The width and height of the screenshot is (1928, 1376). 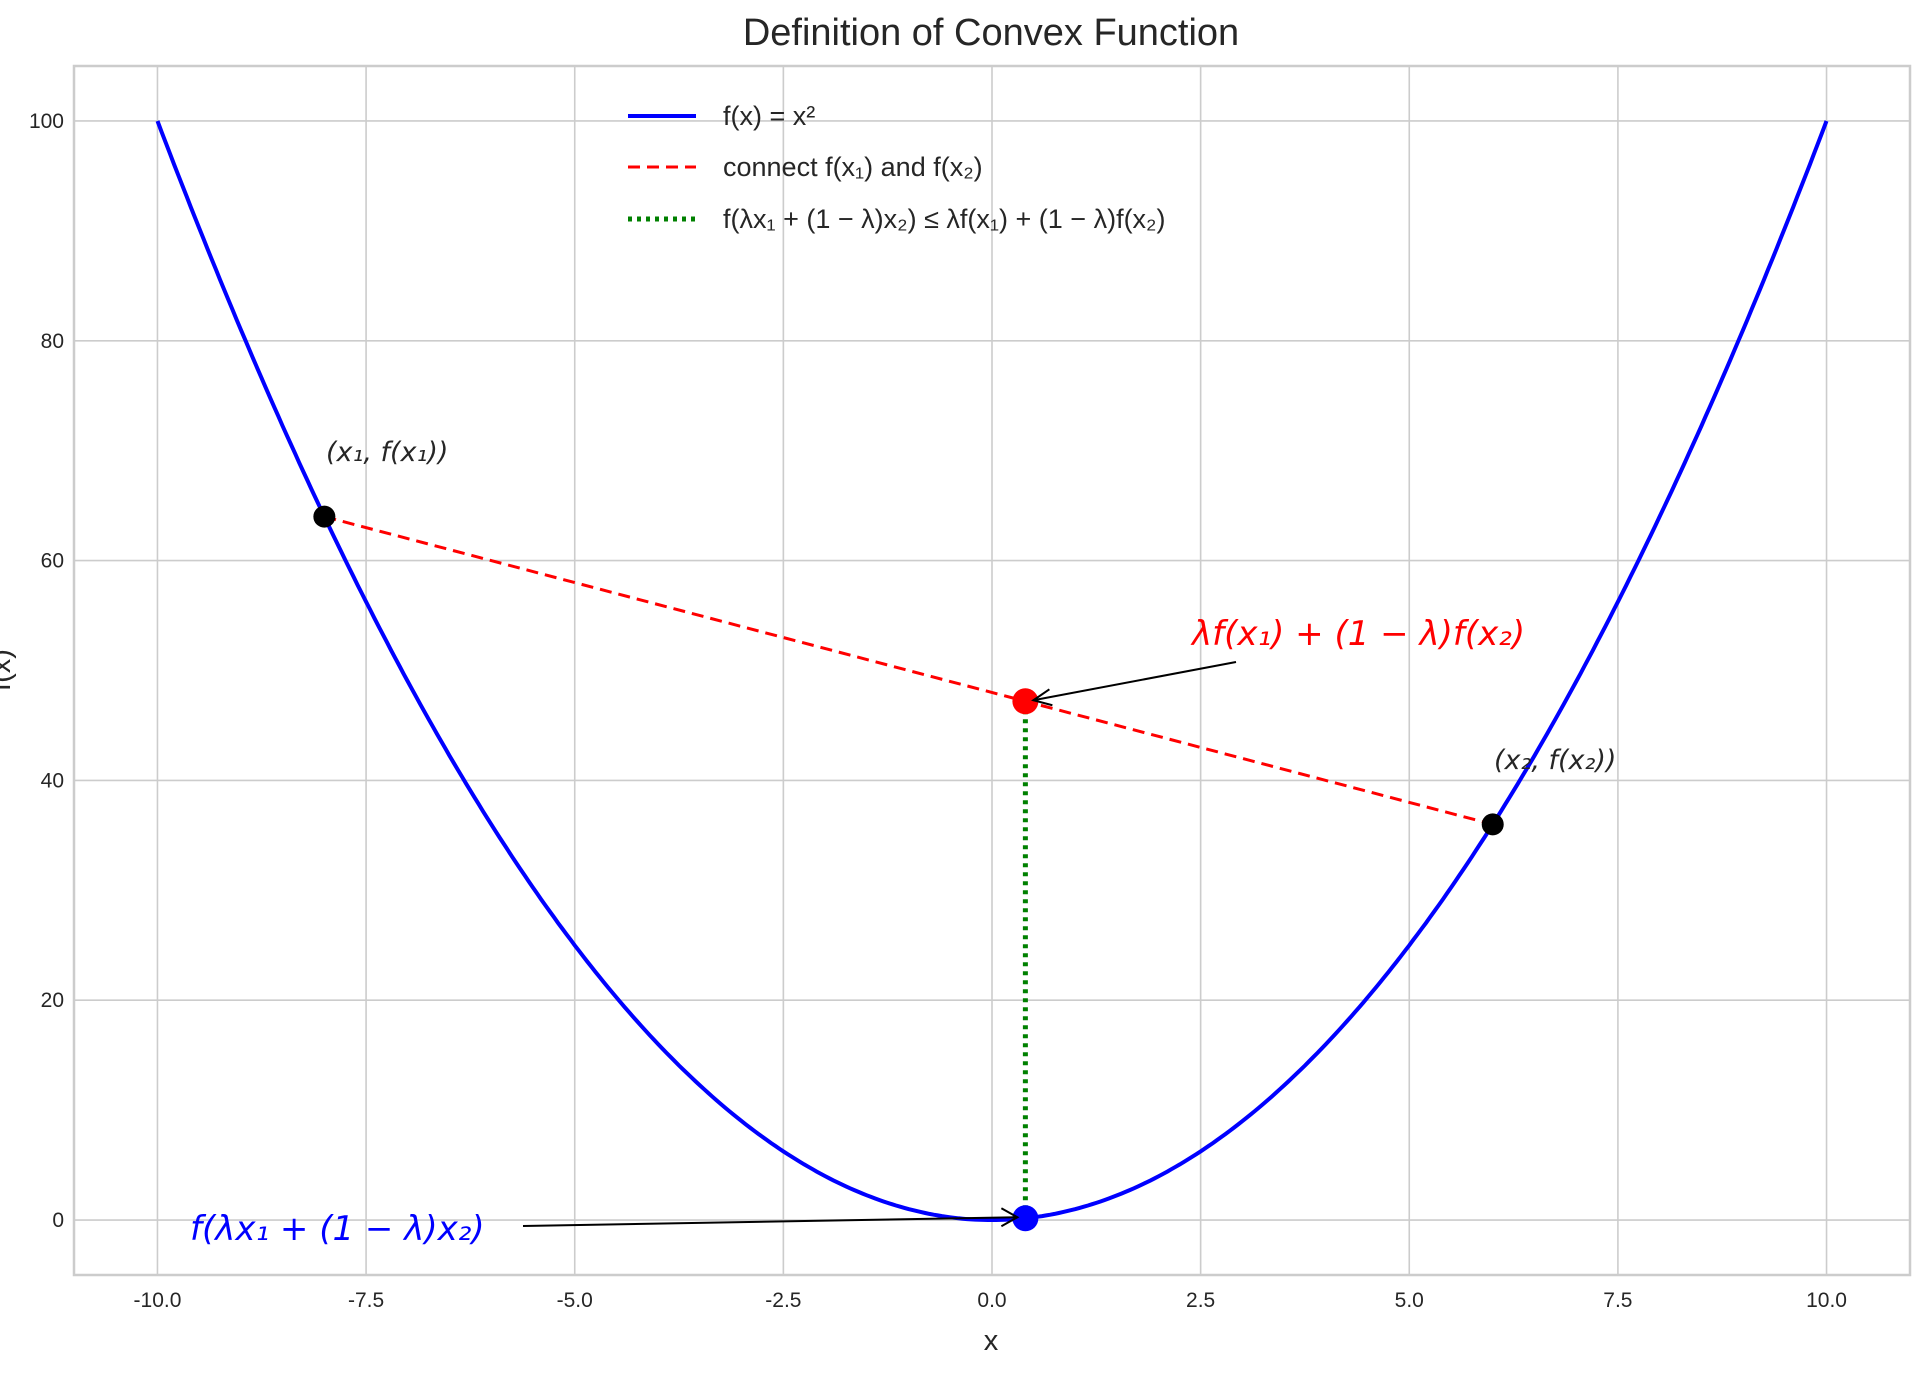 What do you see at coordinates (1200, 1300) in the screenshot?
I see `x-tick-label: 2.5` at bounding box center [1200, 1300].